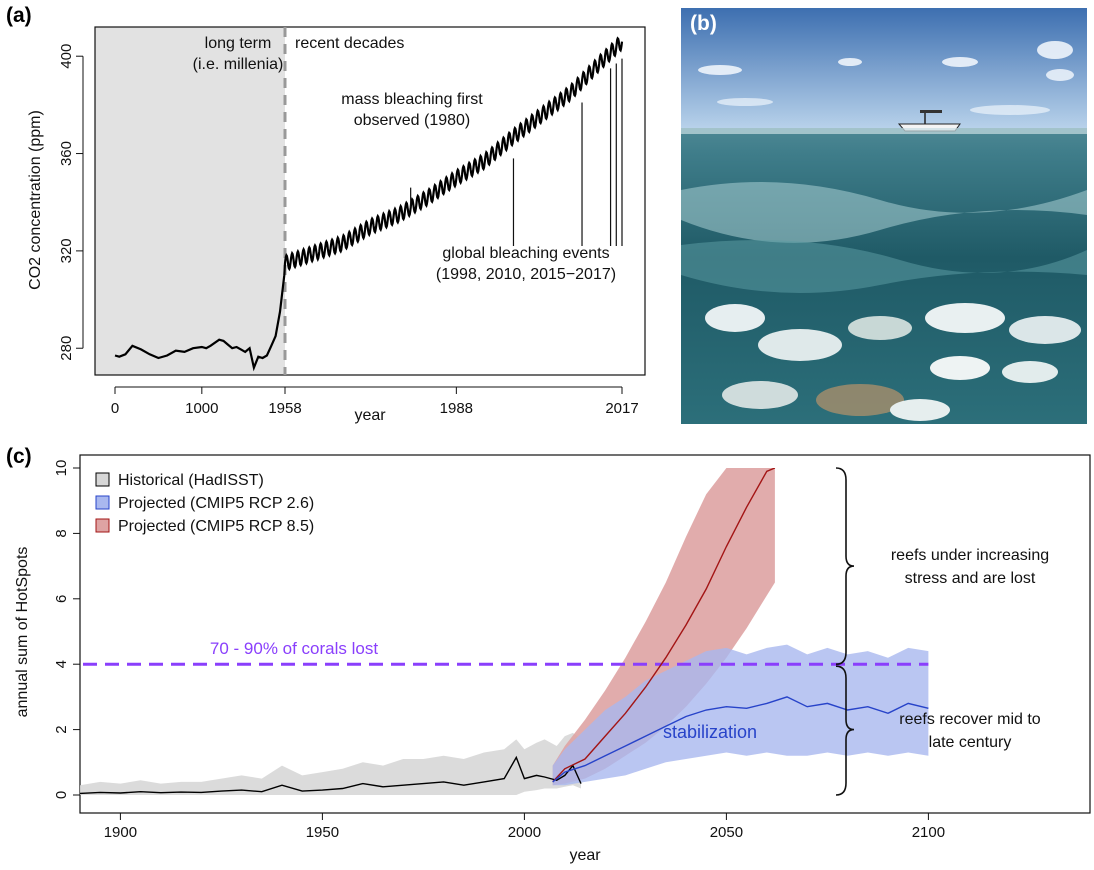  I want to click on hotspots-x-tick-label: 2000, so click(524, 832).